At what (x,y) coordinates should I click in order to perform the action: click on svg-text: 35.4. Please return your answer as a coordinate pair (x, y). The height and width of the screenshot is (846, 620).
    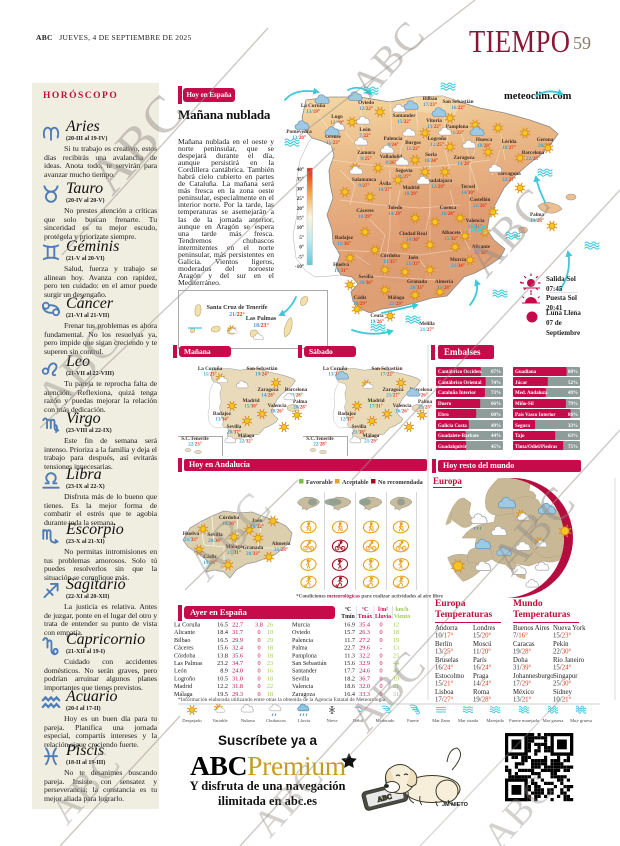
    Looking at the image, I should click on (364, 625).